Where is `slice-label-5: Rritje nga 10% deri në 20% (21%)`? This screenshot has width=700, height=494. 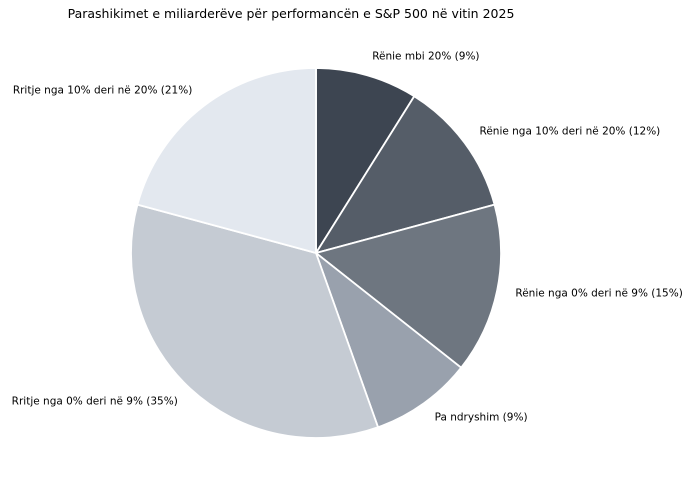 slice-label-5: Rritje nga 10% deri në 20% (21%) is located at coordinates (102, 91).